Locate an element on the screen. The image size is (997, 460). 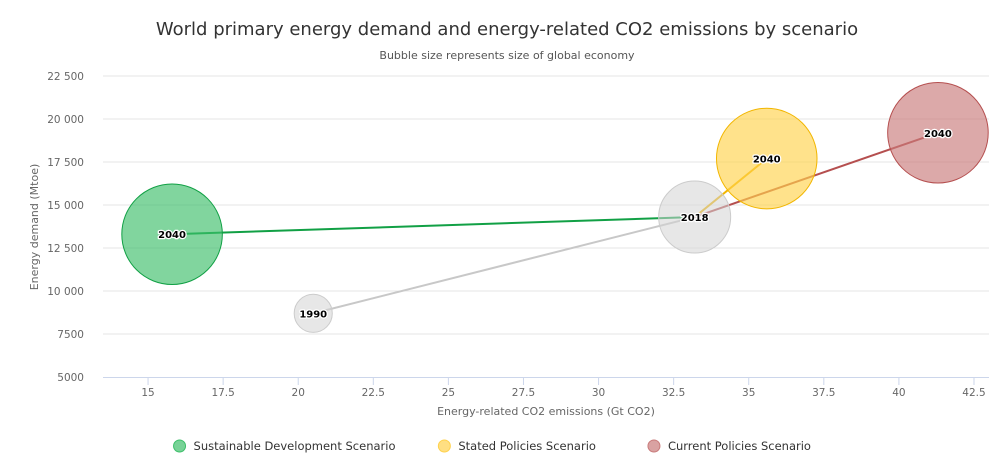
point-label-2: 2040 is located at coordinates (938, 134).